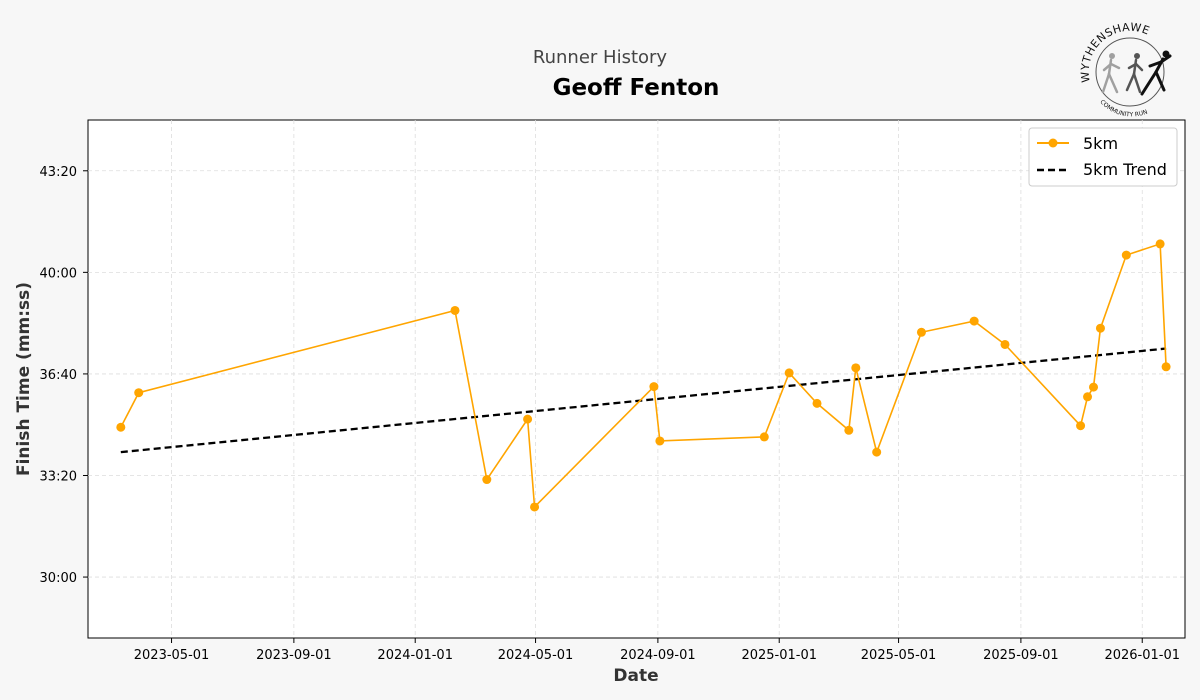 Image resolution: width=1200 pixels, height=700 pixels. Describe the element at coordinates (779, 655) in the screenshot. I see `x-tick-label: 2025-01-01` at that location.